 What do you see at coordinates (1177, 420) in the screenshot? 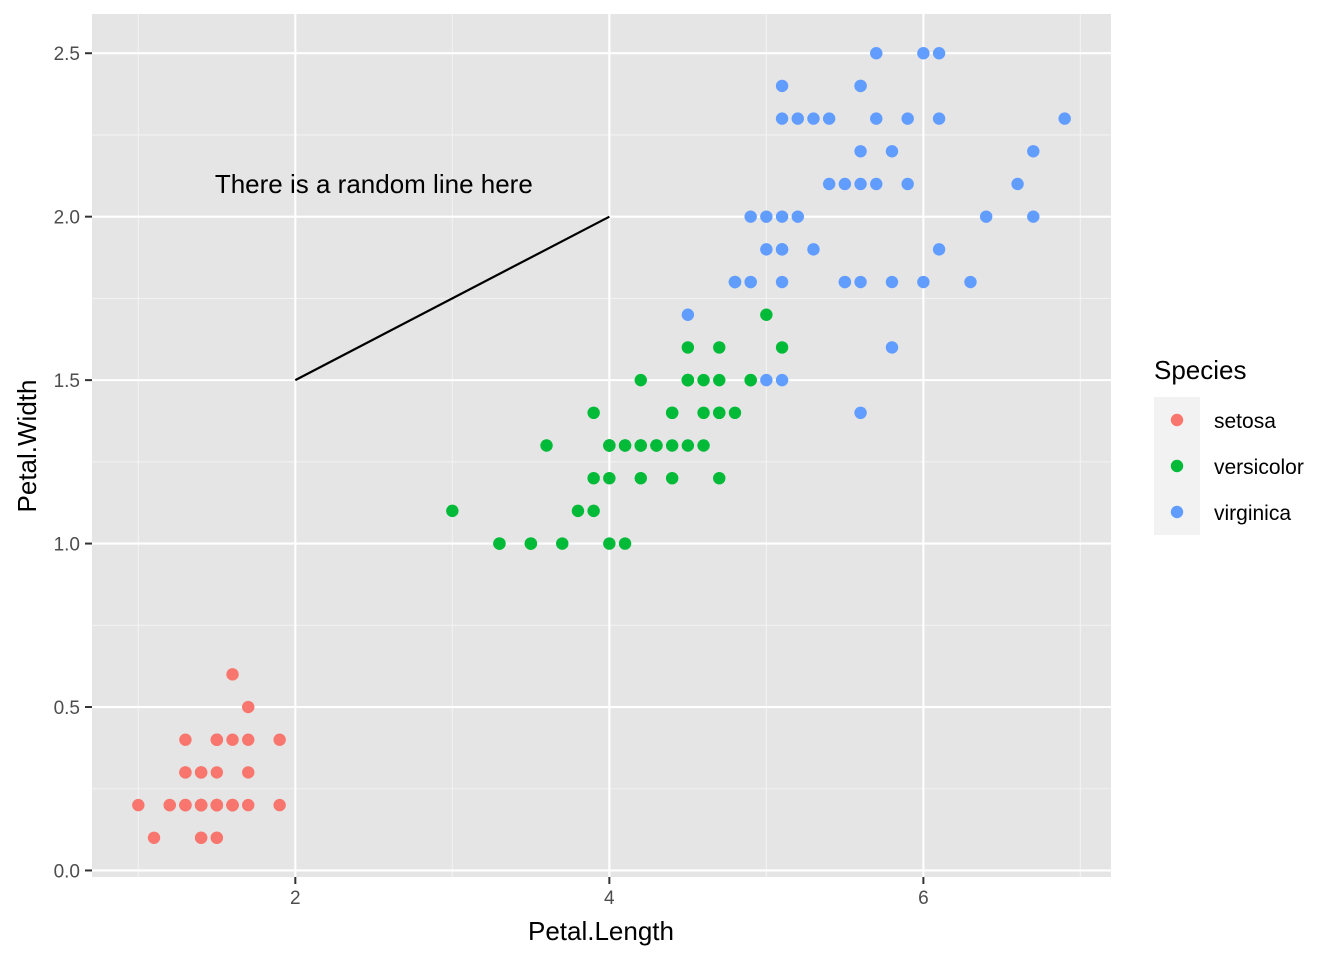
I see `legend-key-setosa` at bounding box center [1177, 420].